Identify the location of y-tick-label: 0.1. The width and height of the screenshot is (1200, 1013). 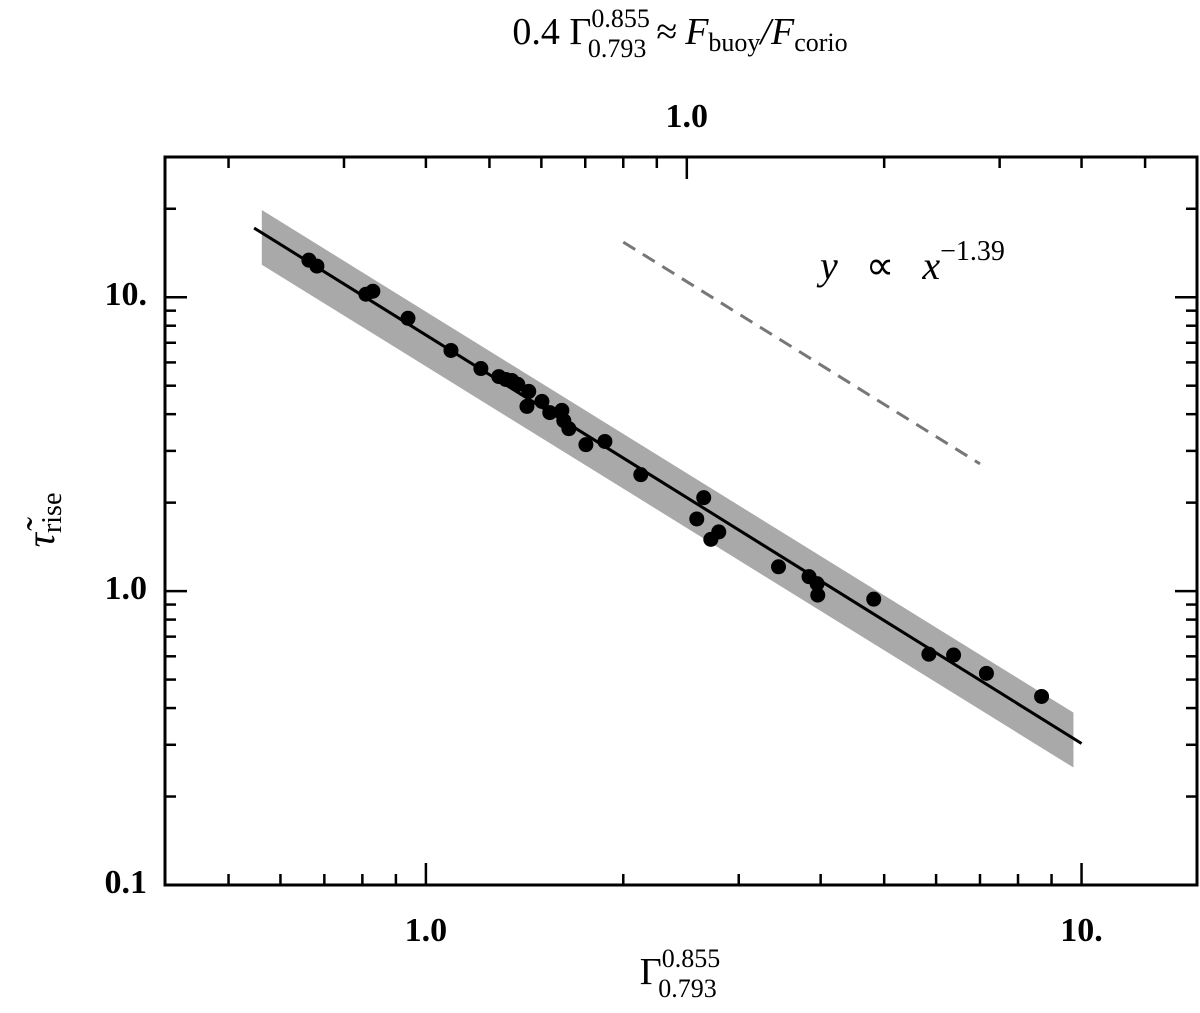
(126, 882).